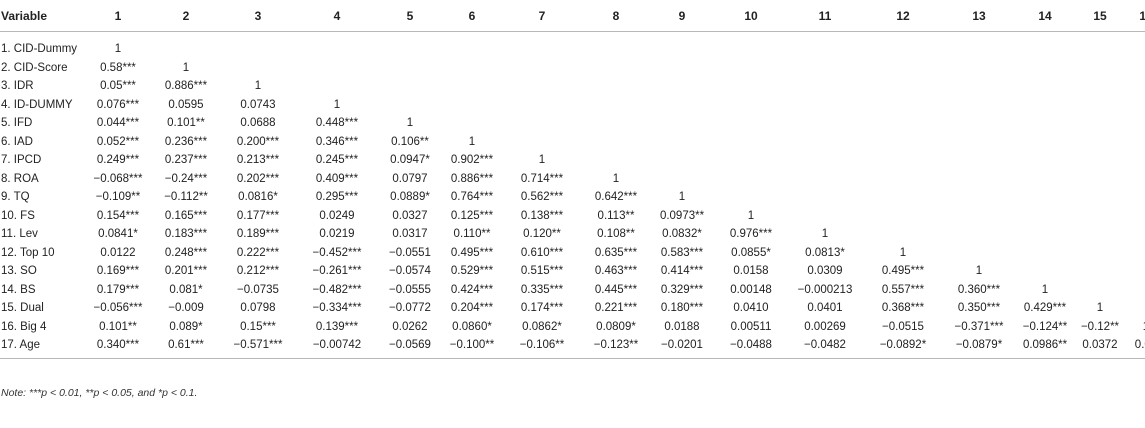 The width and height of the screenshot is (1145, 428). What do you see at coordinates (542, 326) in the screenshot?
I see `table-cell: 0.0862*` at bounding box center [542, 326].